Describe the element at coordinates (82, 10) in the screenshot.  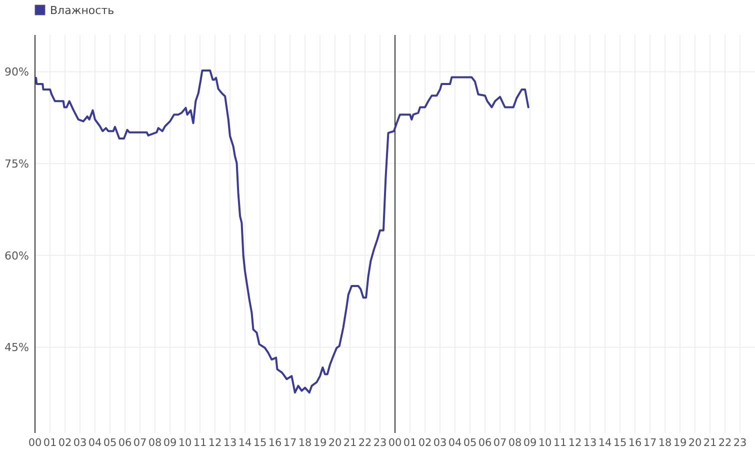
I see `legend-label: Влажность` at that location.